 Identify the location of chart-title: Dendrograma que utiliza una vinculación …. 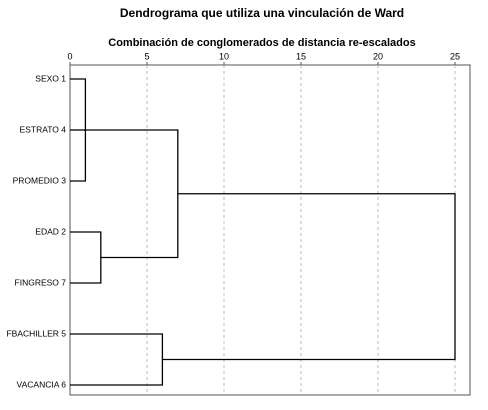
(262, 13).